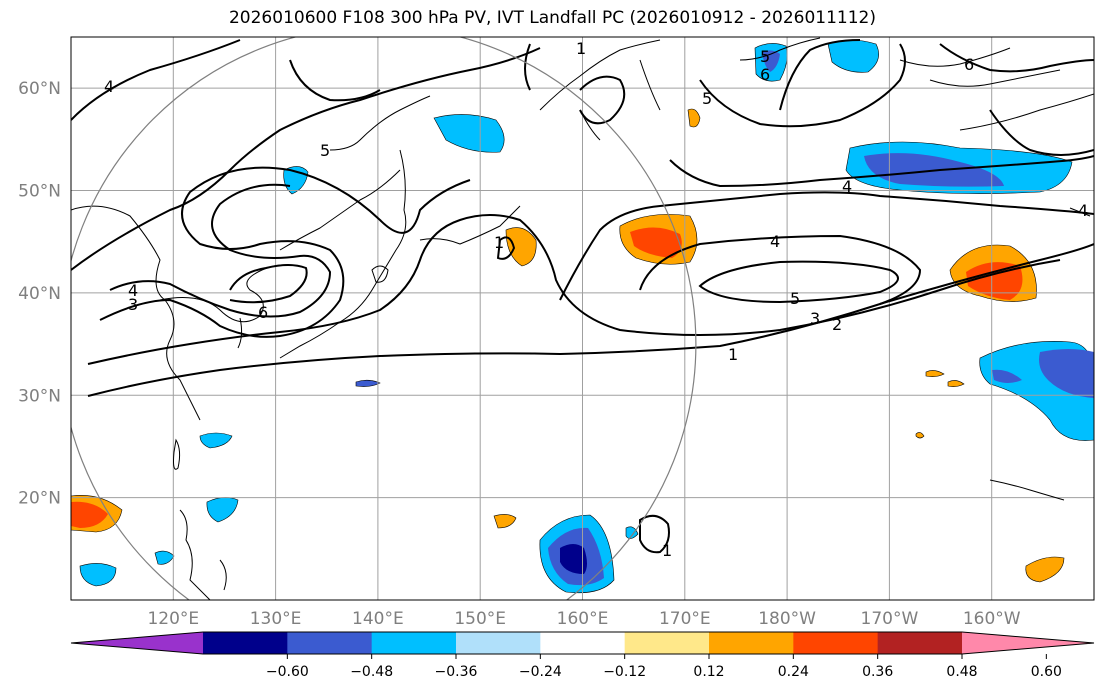  Describe the element at coordinates (456, 672) in the screenshot. I see `colorbar-tick-label: −0.36` at that location.